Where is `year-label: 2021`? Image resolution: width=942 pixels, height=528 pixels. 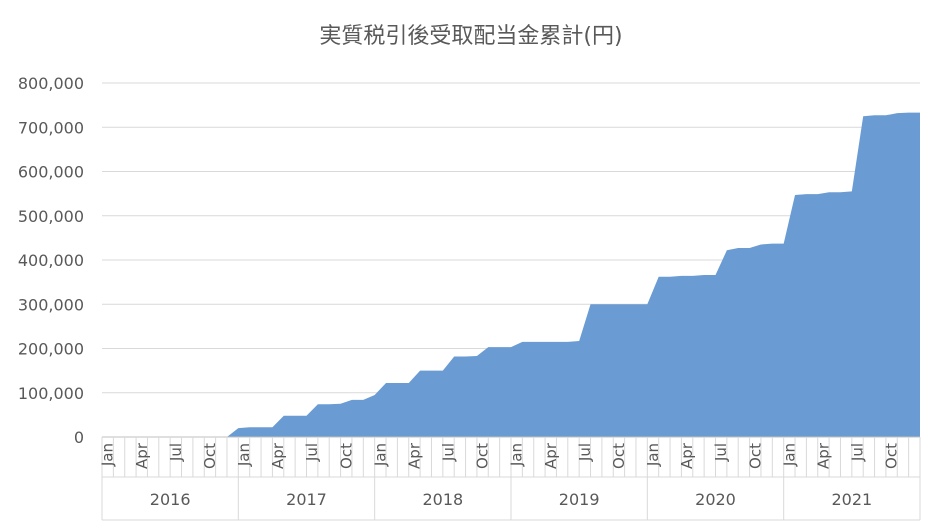
year-label: 2021 is located at coordinates (851, 499).